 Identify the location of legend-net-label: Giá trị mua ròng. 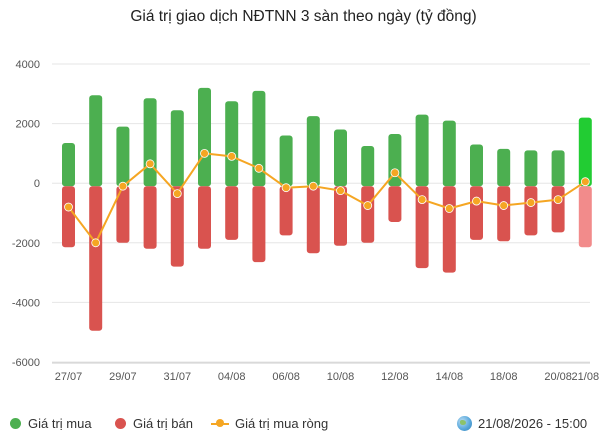
(282, 423).